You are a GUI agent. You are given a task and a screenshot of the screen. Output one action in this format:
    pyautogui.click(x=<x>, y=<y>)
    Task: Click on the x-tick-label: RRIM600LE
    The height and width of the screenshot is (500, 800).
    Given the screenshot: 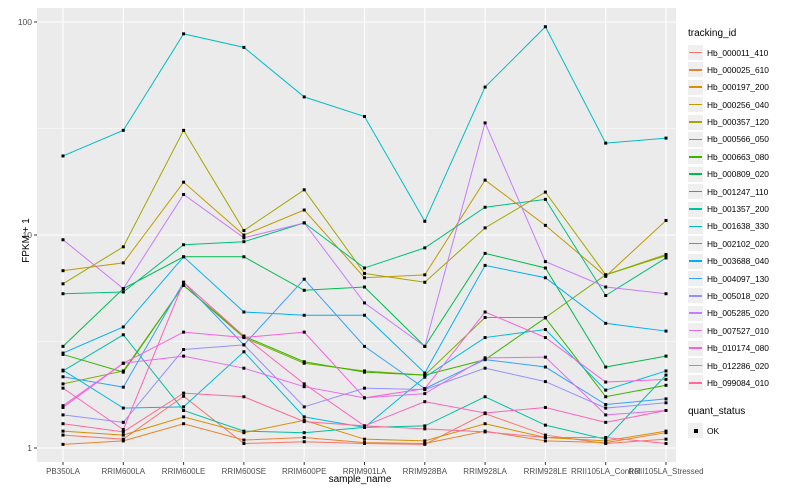 What is the action you would take?
    pyautogui.click(x=184, y=471)
    